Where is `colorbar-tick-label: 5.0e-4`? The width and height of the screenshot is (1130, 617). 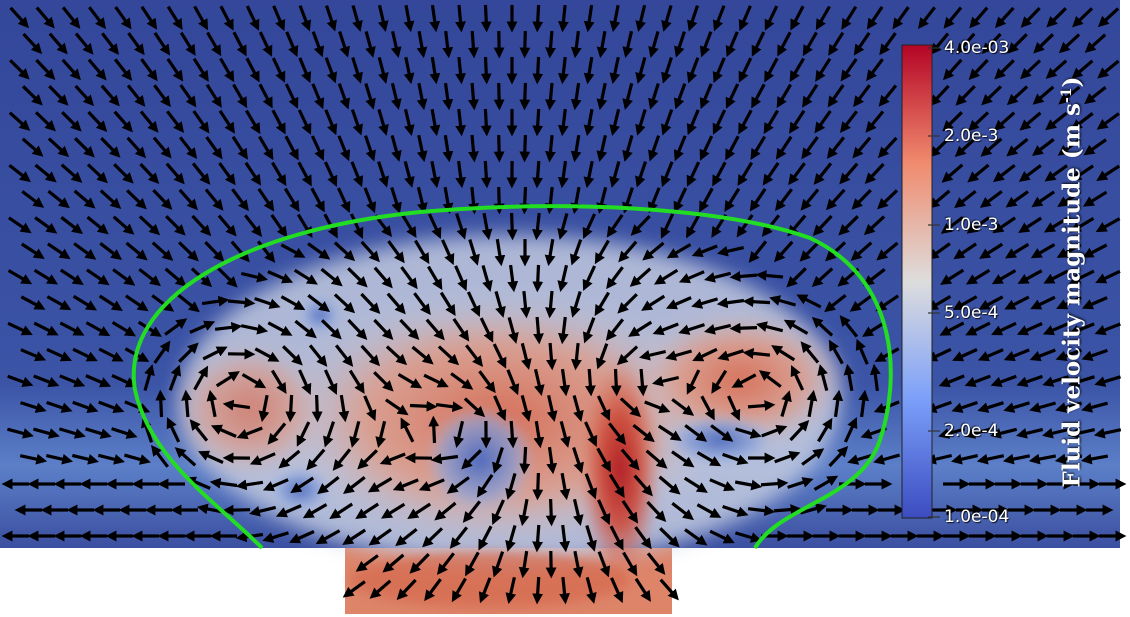
colorbar-tick-label: 5.0e-4 is located at coordinates (971, 313).